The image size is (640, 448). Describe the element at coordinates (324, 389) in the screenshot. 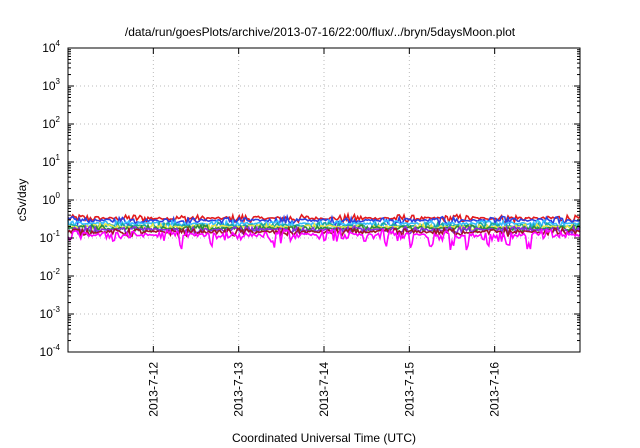

I see `x-tick-label: 2013-7-14` at that location.